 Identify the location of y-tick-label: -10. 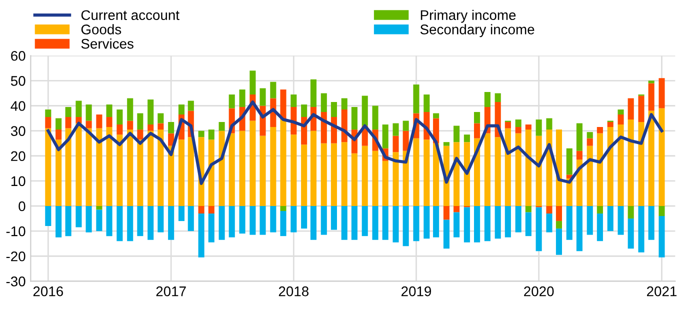
(16, 231).